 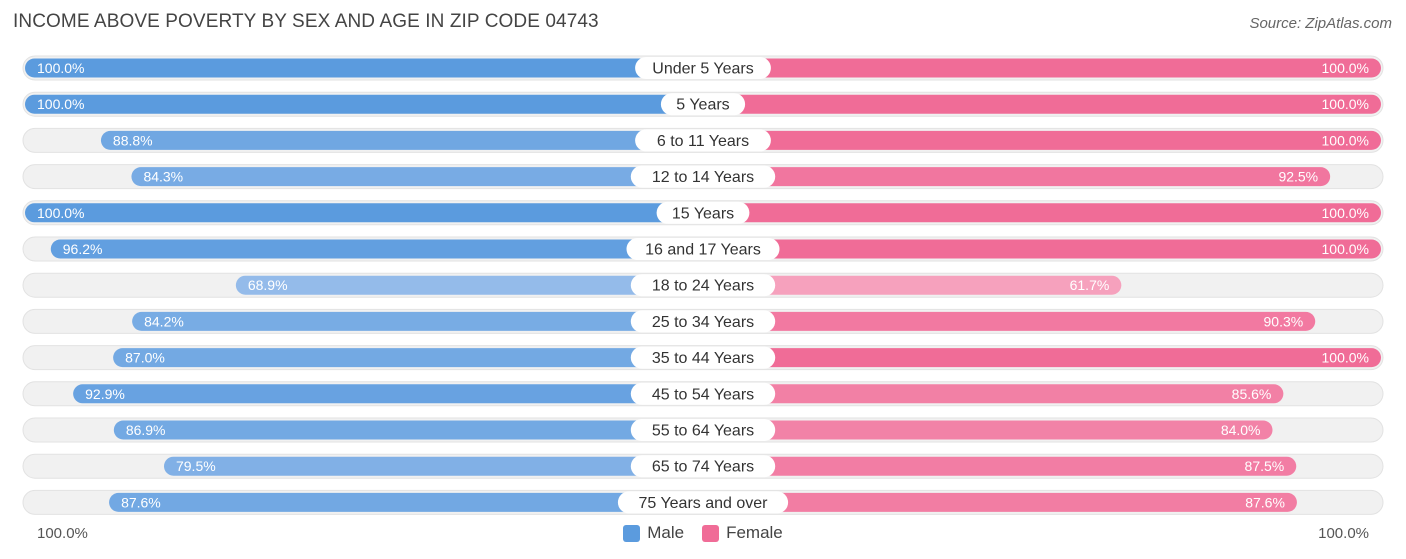 I want to click on data-label-male: 92.9%, so click(x=105, y=394).